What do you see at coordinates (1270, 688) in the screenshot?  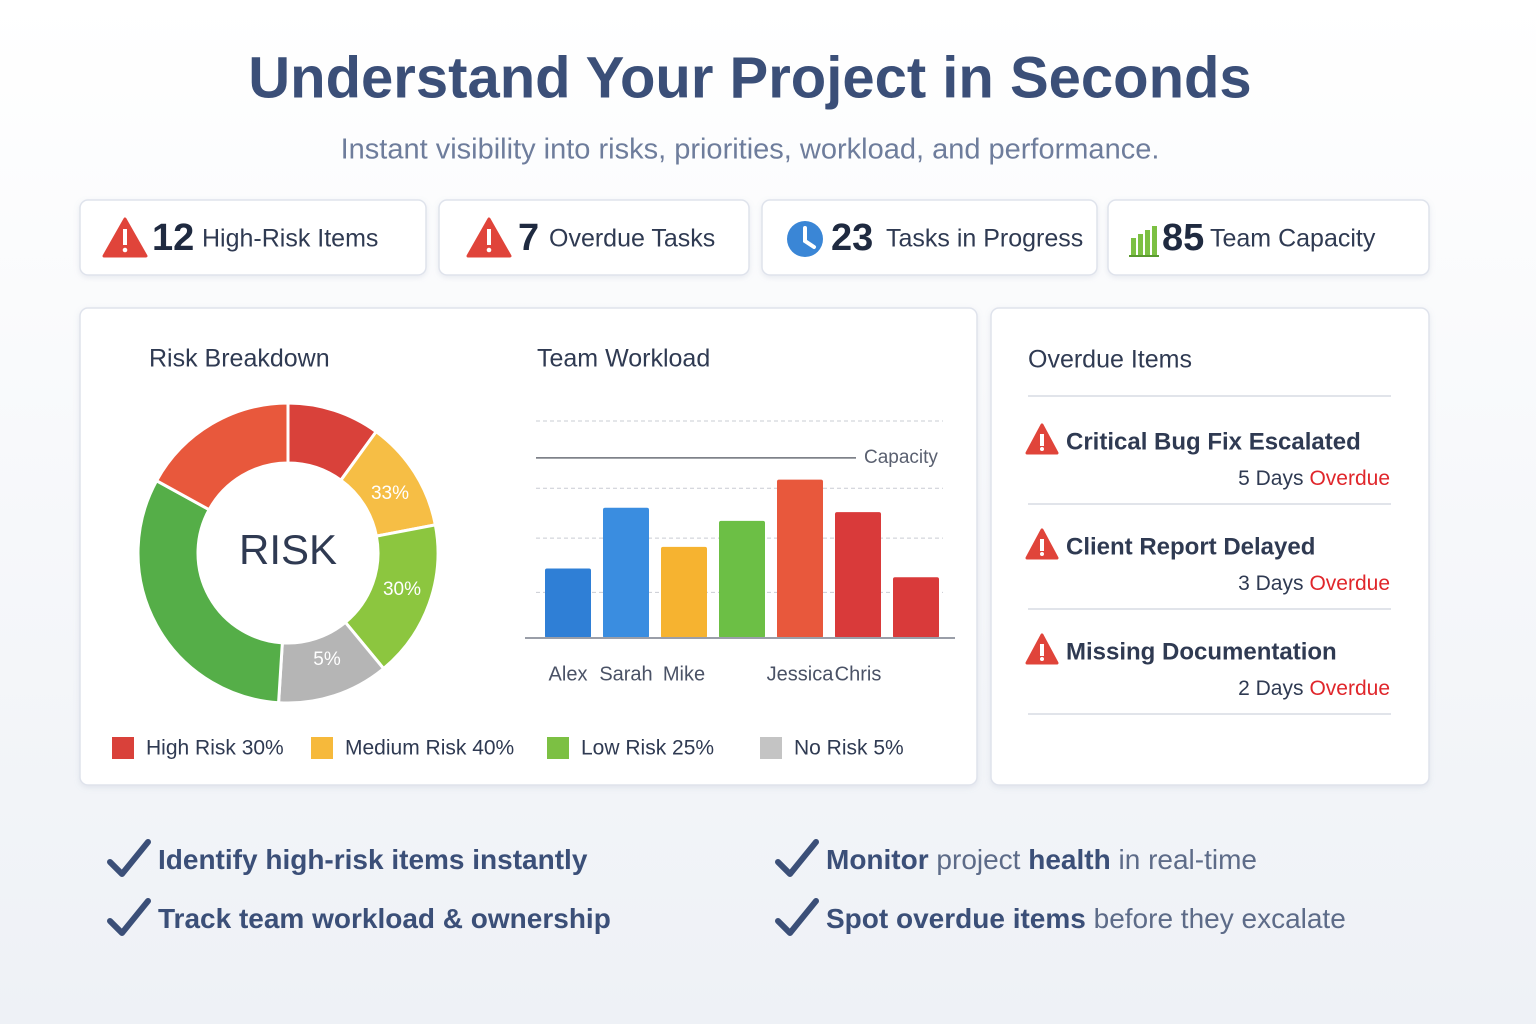 I see `overdue-days: 2 Days` at bounding box center [1270, 688].